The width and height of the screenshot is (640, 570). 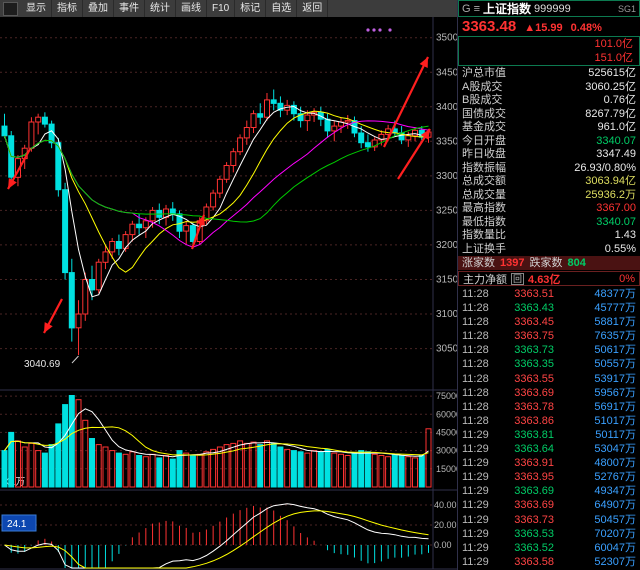 I want to click on svg-text: 3200, so click(x=446, y=245).